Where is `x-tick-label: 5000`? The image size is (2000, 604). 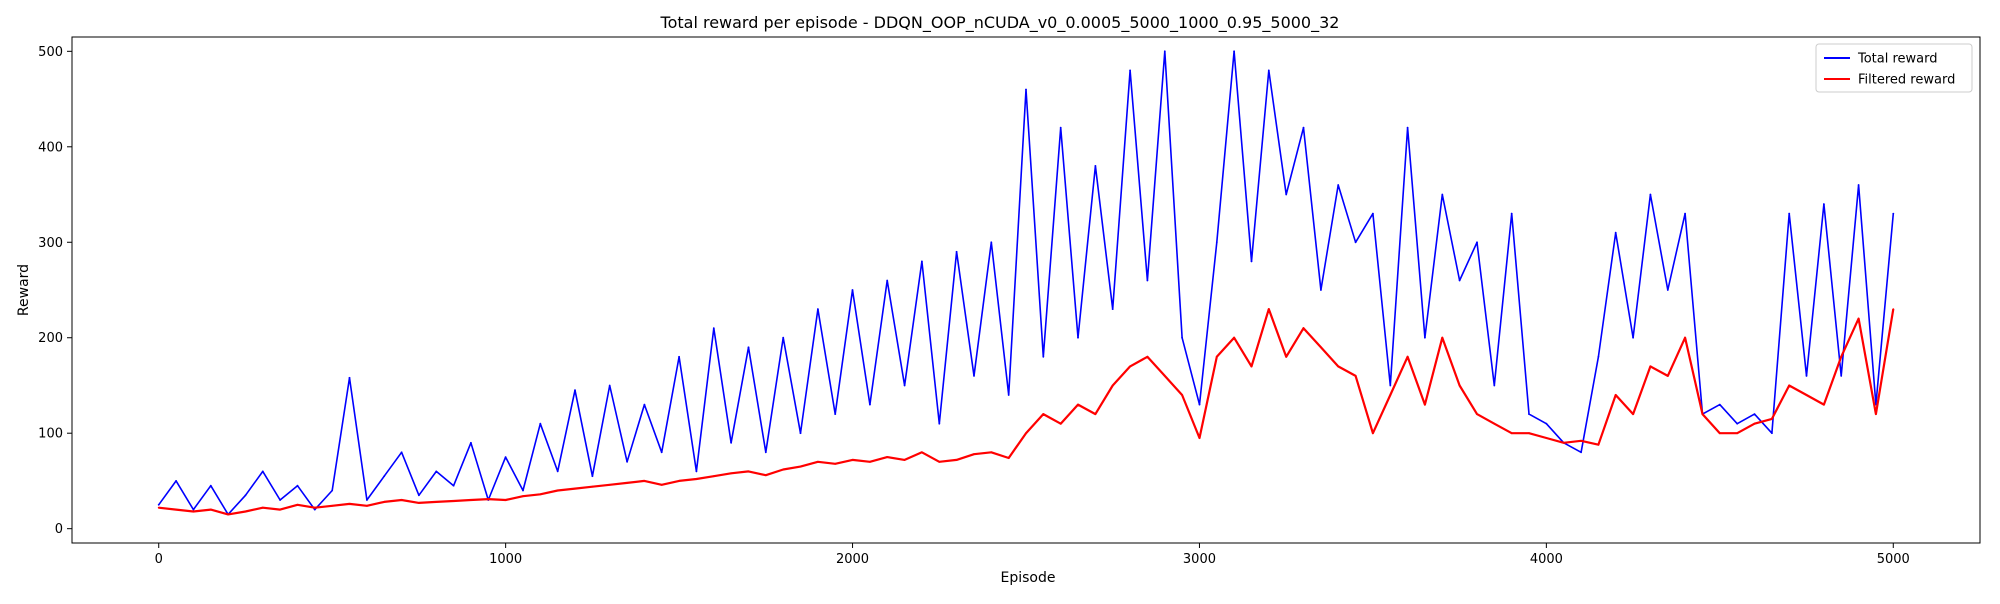 x-tick-label: 5000 is located at coordinates (1893, 559).